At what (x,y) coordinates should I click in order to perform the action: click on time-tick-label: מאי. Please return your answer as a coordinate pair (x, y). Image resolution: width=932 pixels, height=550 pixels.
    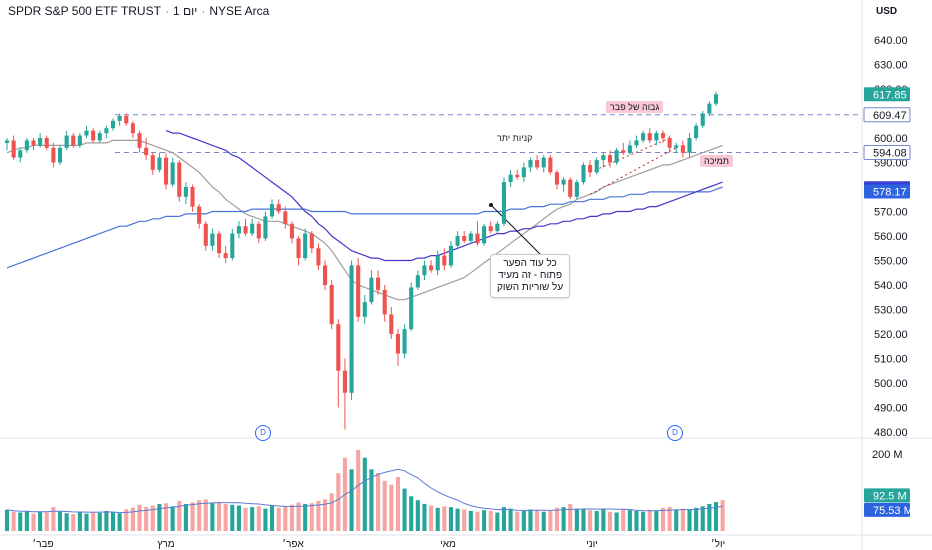
    Looking at the image, I should click on (448, 544).